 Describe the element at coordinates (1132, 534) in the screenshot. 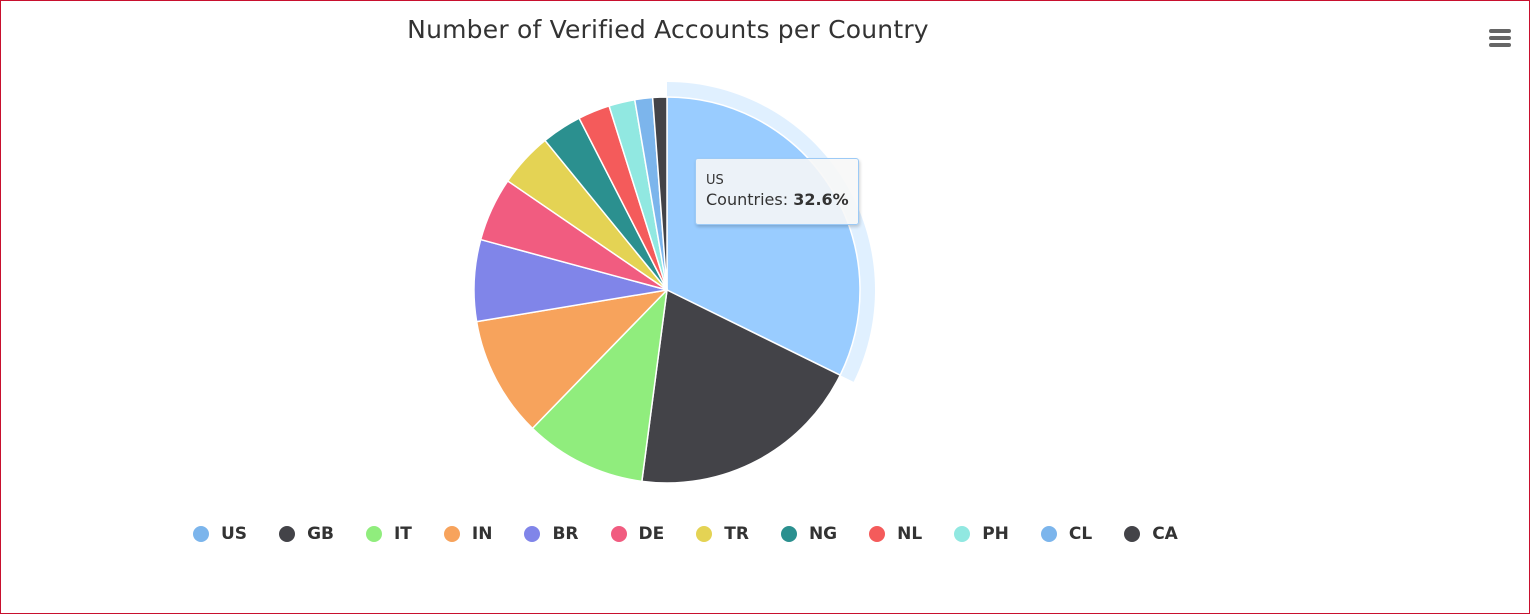

I see `legend-marker-ca` at that location.